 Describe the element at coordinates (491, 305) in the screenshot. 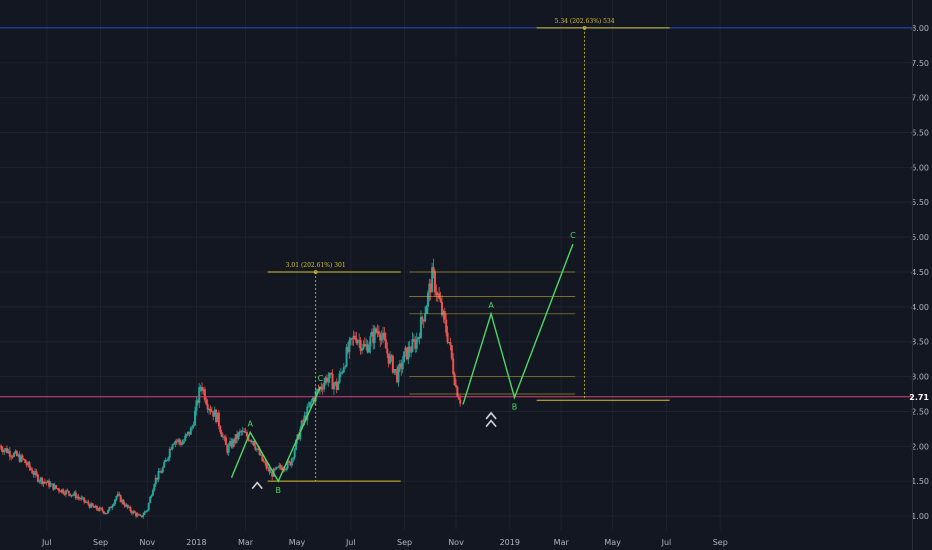

I see `wave-point-label: A` at that location.